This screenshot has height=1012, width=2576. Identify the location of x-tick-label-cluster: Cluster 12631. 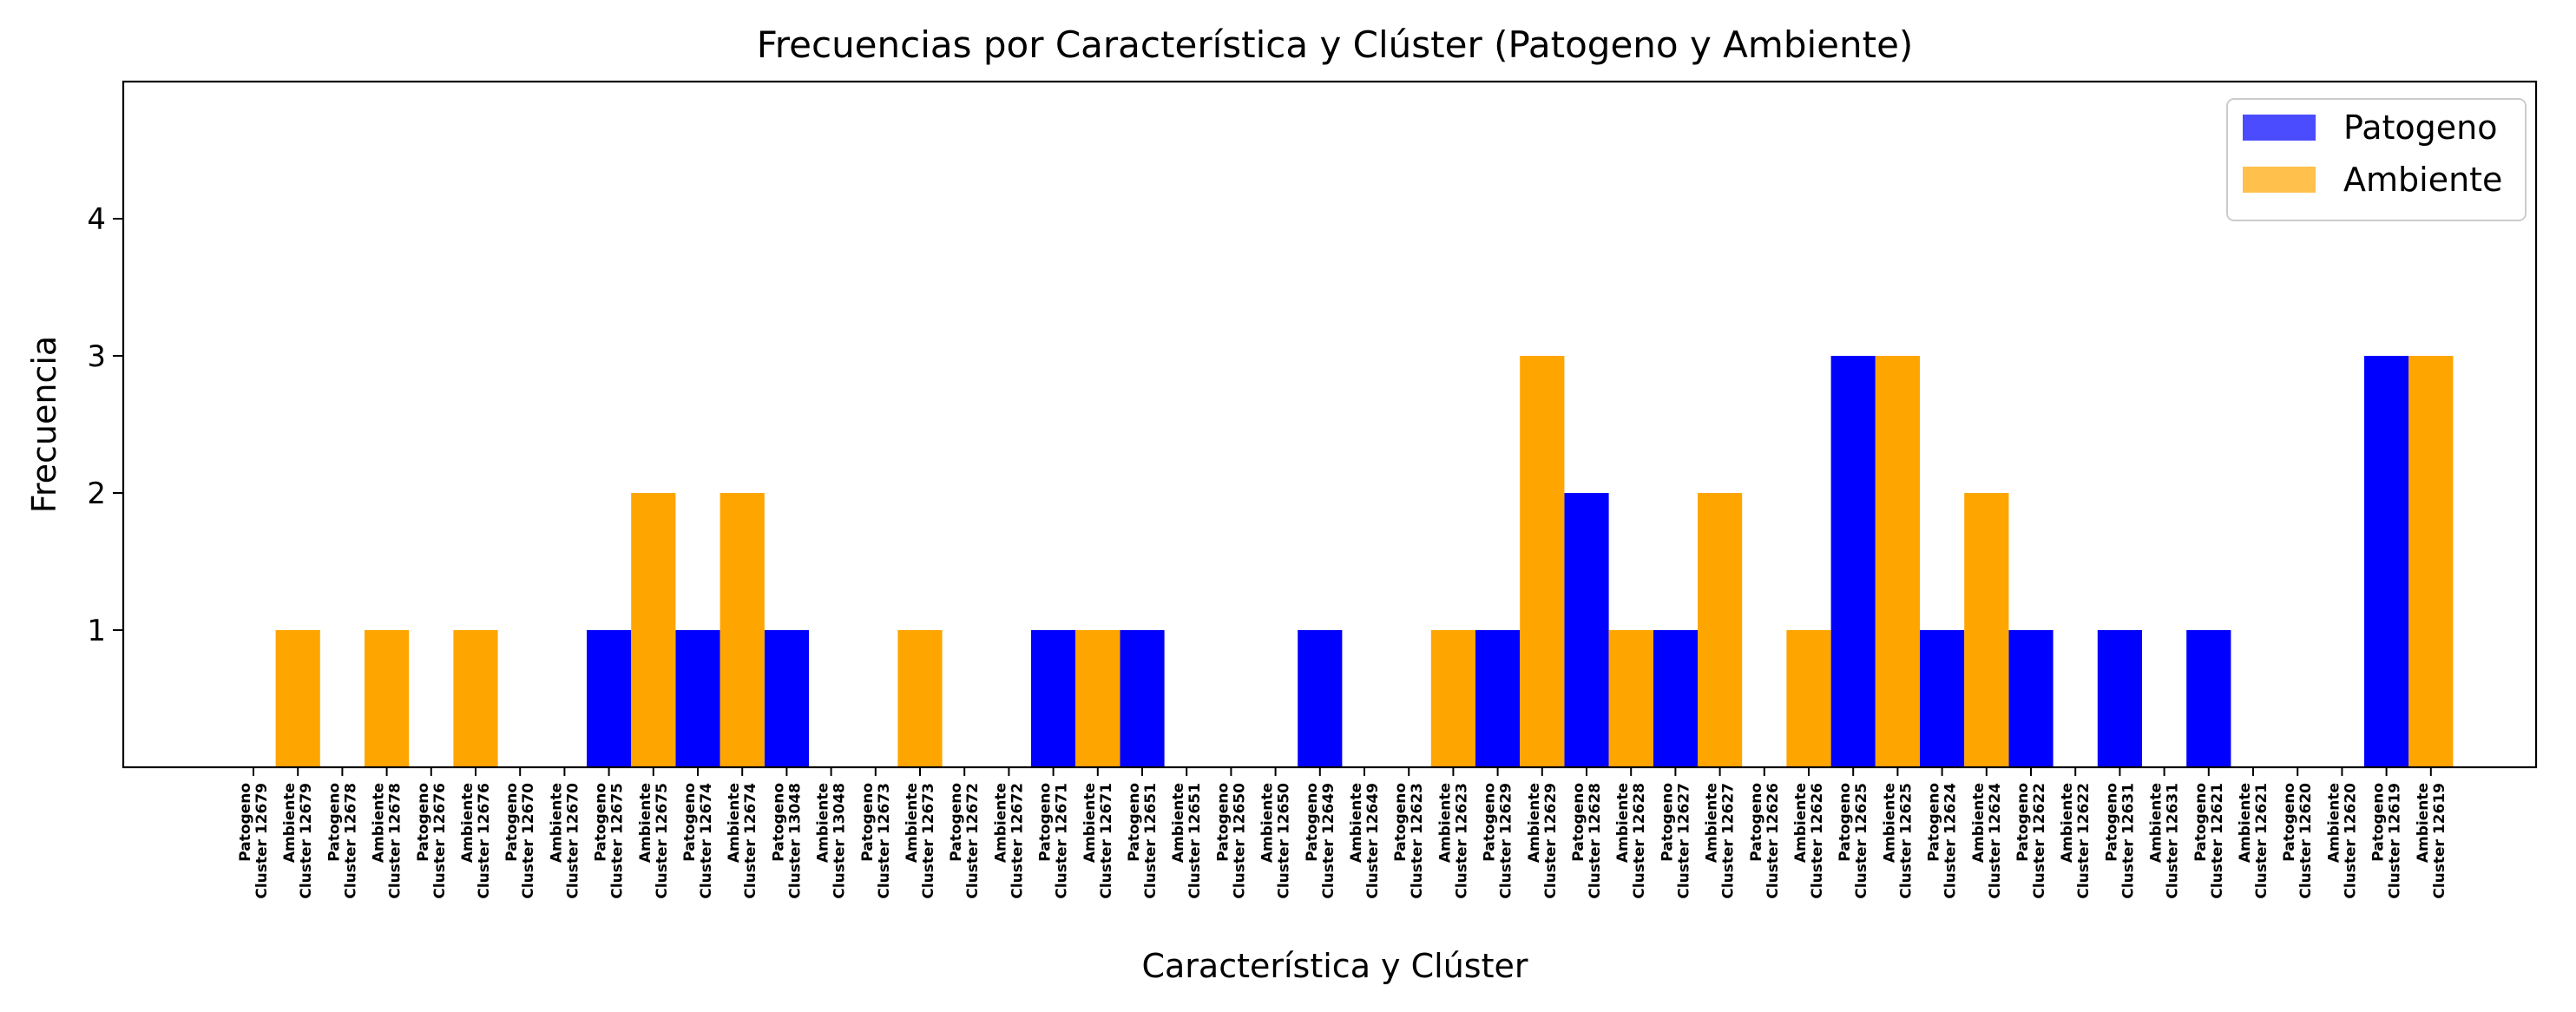
(2128, 841).